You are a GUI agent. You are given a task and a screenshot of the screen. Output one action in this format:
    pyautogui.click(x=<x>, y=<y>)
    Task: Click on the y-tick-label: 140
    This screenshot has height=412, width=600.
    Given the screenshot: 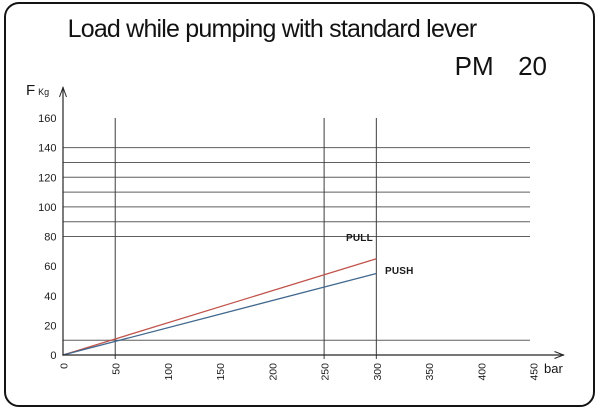 What is the action you would take?
    pyautogui.click(x=47, y=149)
    